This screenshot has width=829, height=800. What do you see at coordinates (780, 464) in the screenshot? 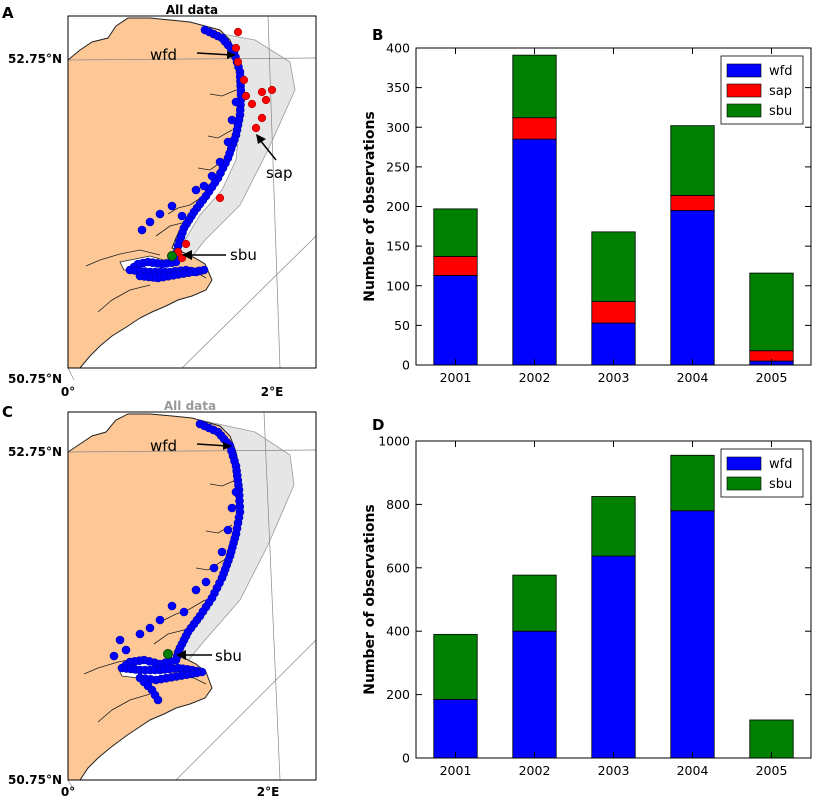
I see `chart-d-legend-label-wfd: wfd` at bounding box center [780, 464].